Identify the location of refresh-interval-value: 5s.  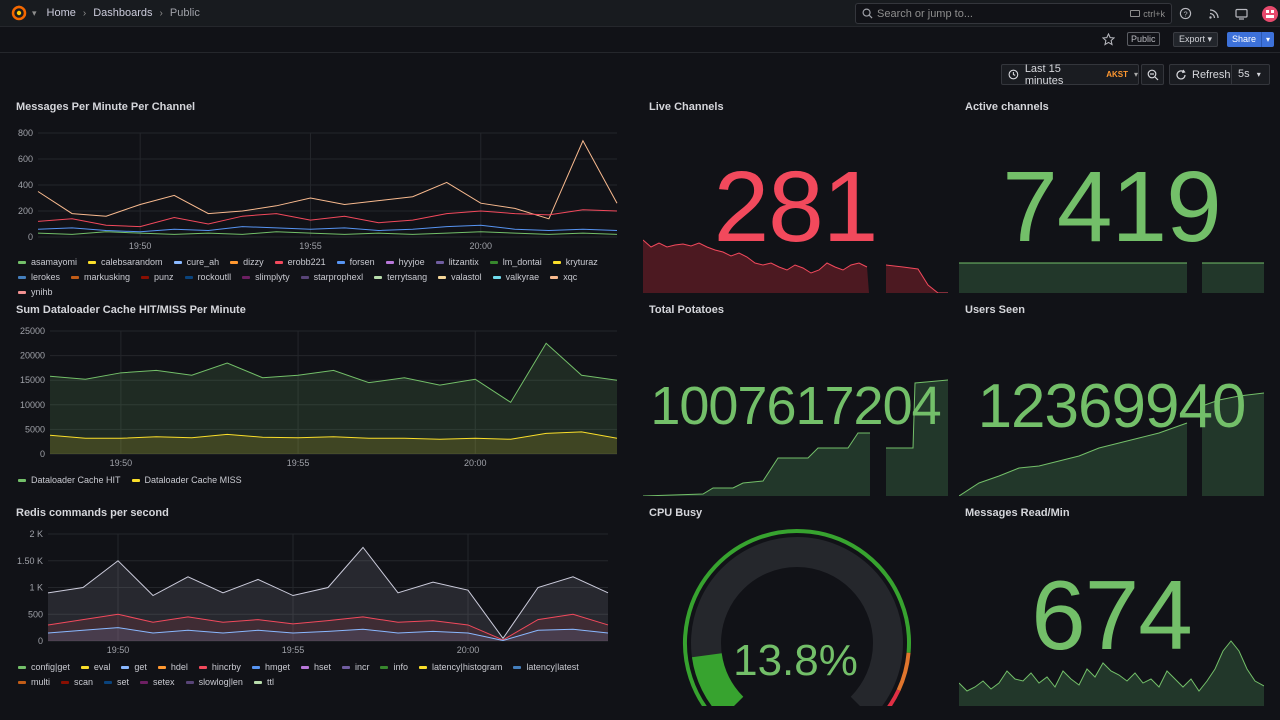
(1244, 74).